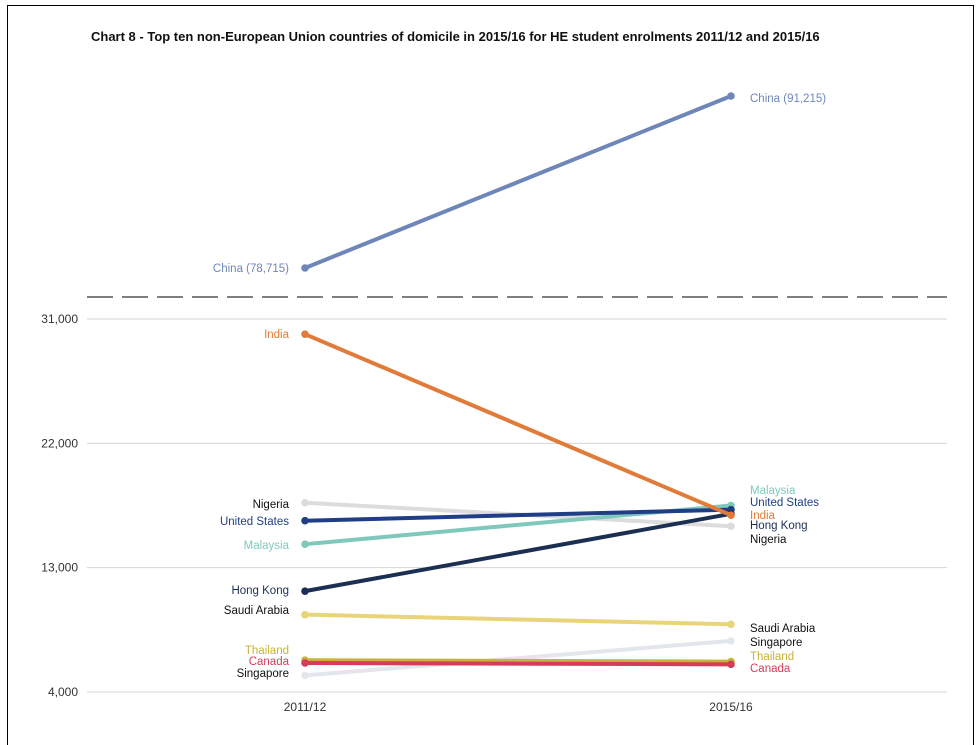  What do you see at coordinates (59, 505) in the screenshot?
I see `y-axis-ticks: 4,000 13,000 22,000 31,000` at bounding box center [59, 505].